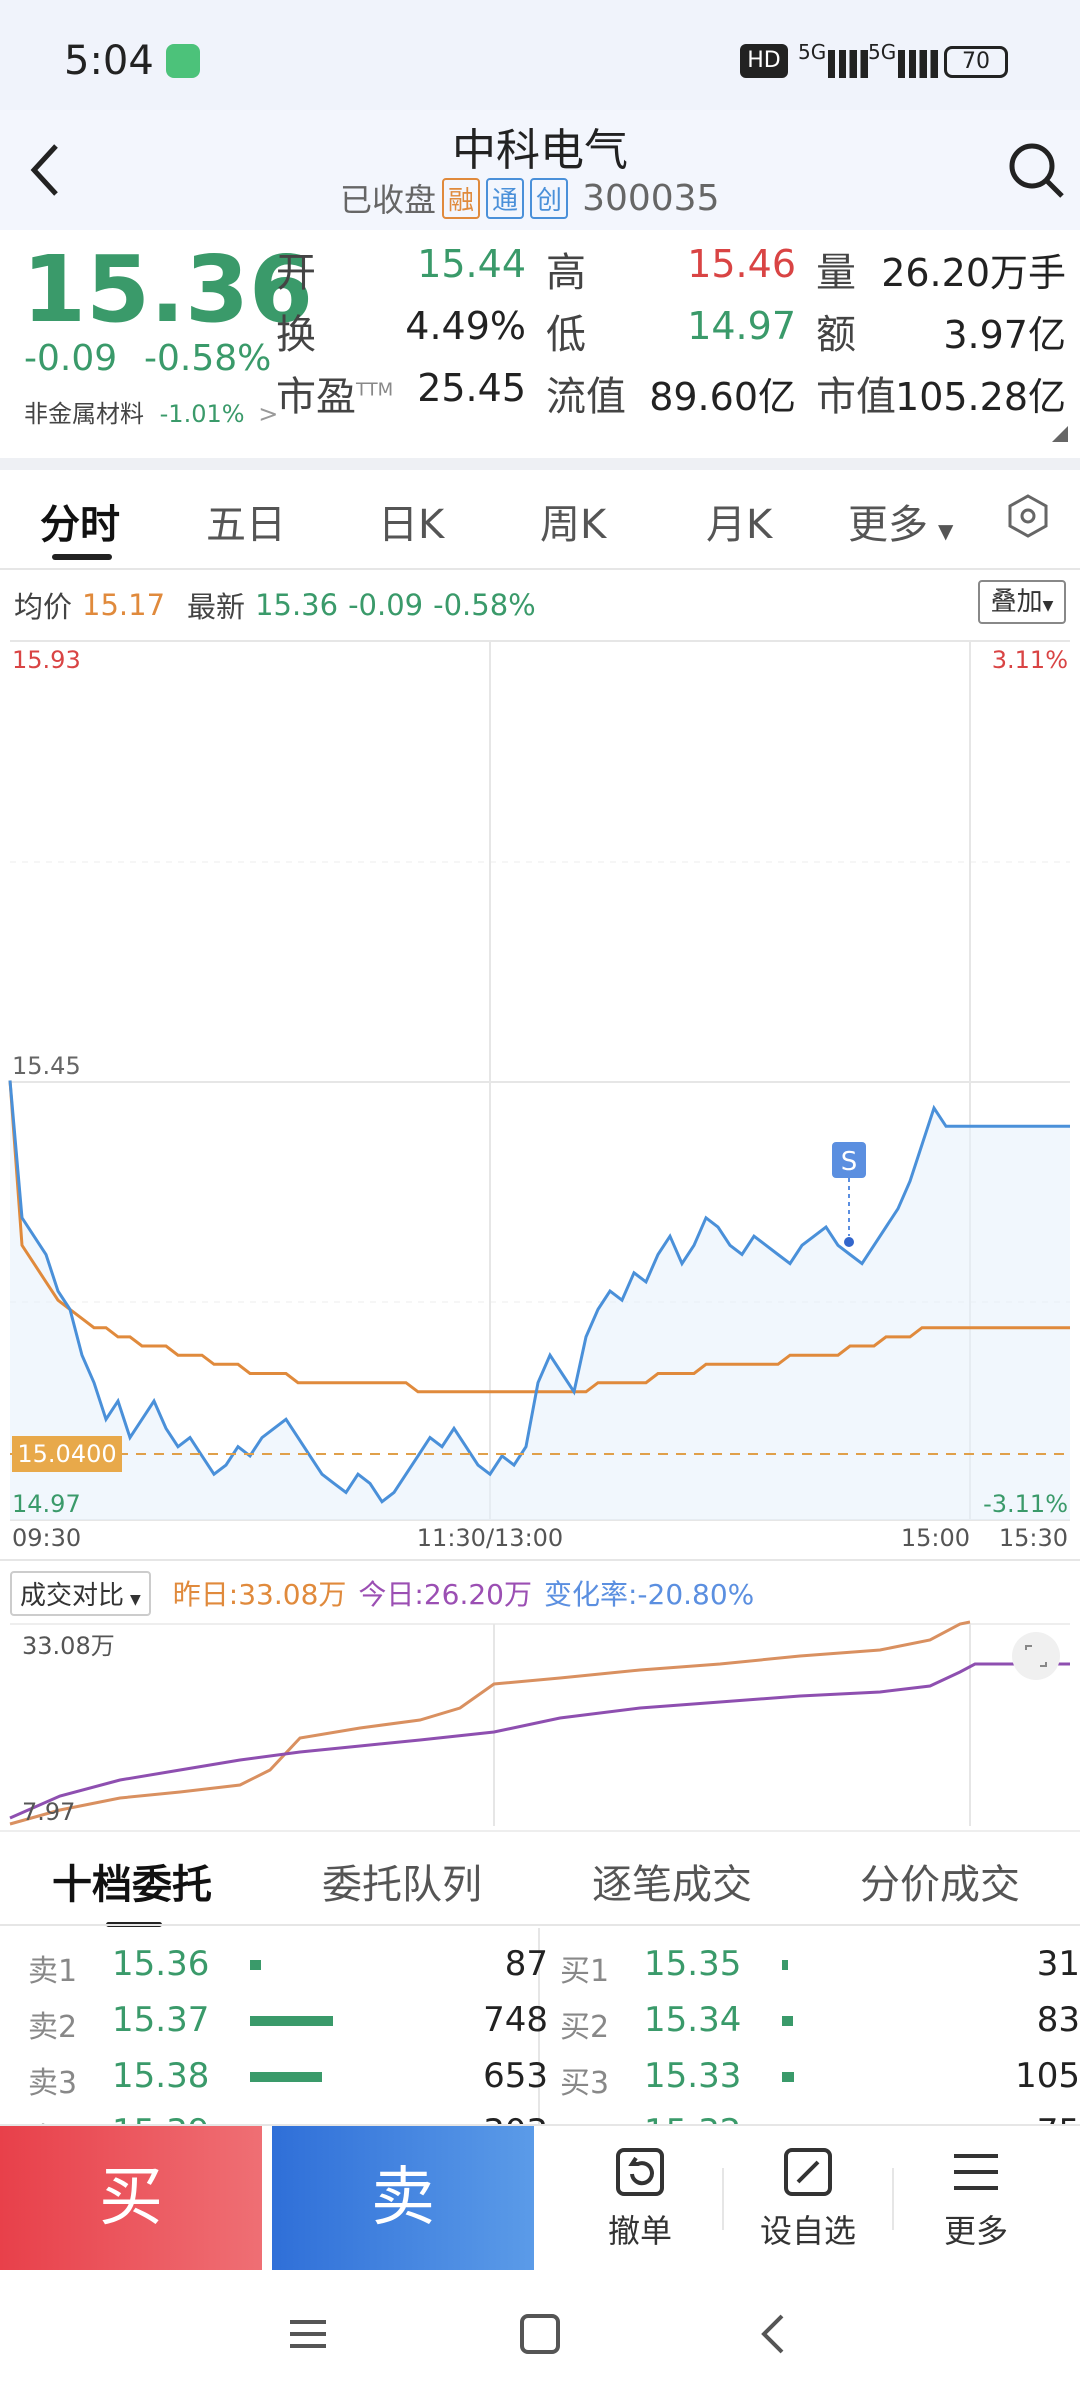 This screenshot has height=2400, width=1080. I want to click on tab-intraday: 分时, so click(80, 521).